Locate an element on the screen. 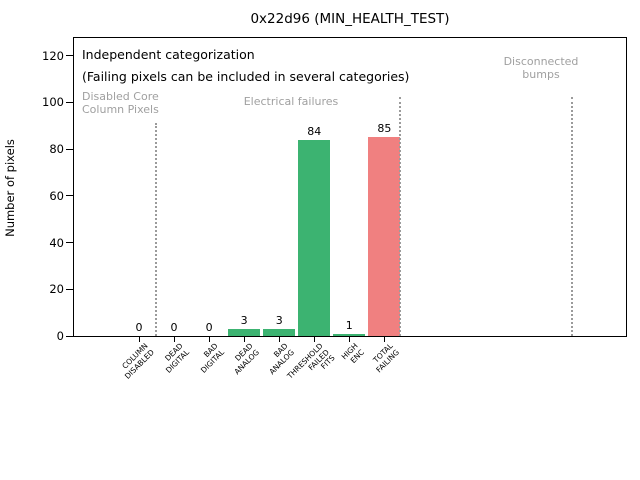 Image resolution: width=640 pixels, height=480 pixels. y-tick-label: 0 is located at coordinates (60, 336).